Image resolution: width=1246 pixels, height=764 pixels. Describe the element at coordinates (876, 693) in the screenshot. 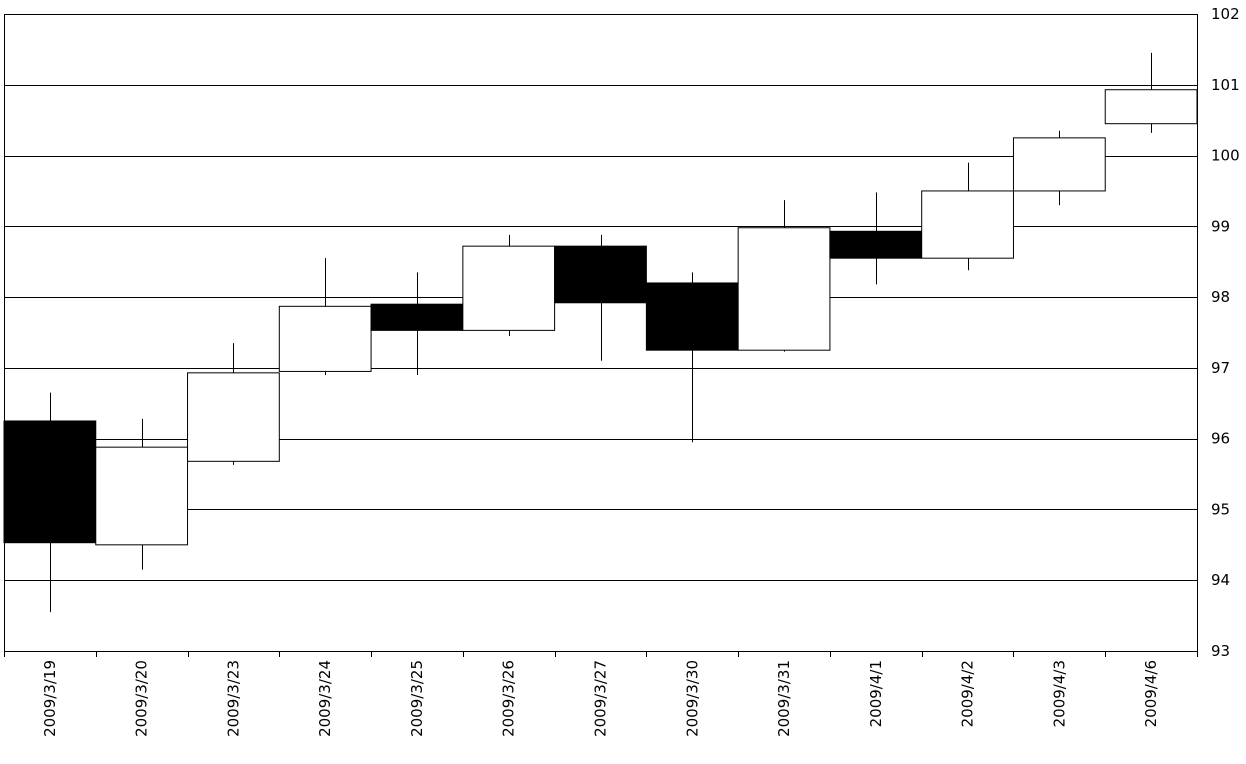

I see `x-tick-label: 2009/4/1` at that location.